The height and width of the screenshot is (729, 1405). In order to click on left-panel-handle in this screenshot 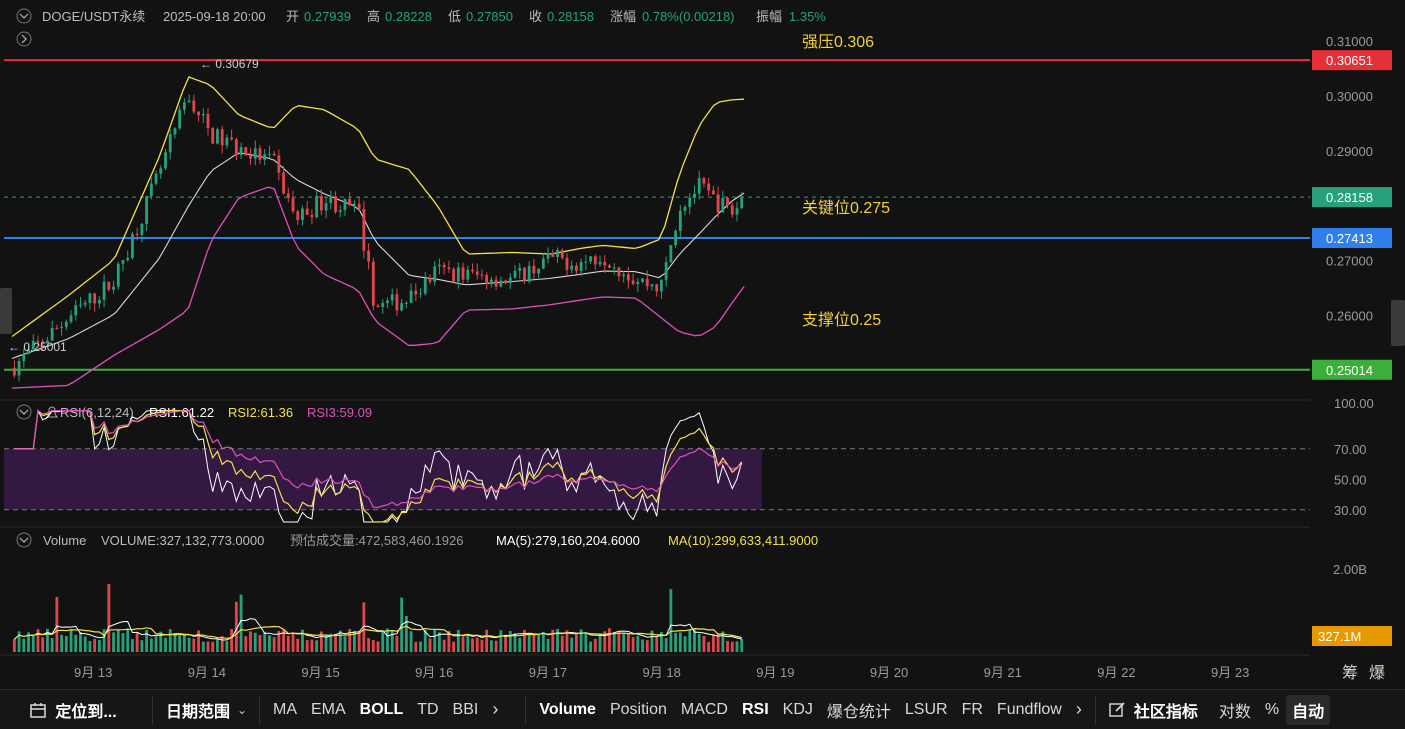, I will do `click(6, 311)`.